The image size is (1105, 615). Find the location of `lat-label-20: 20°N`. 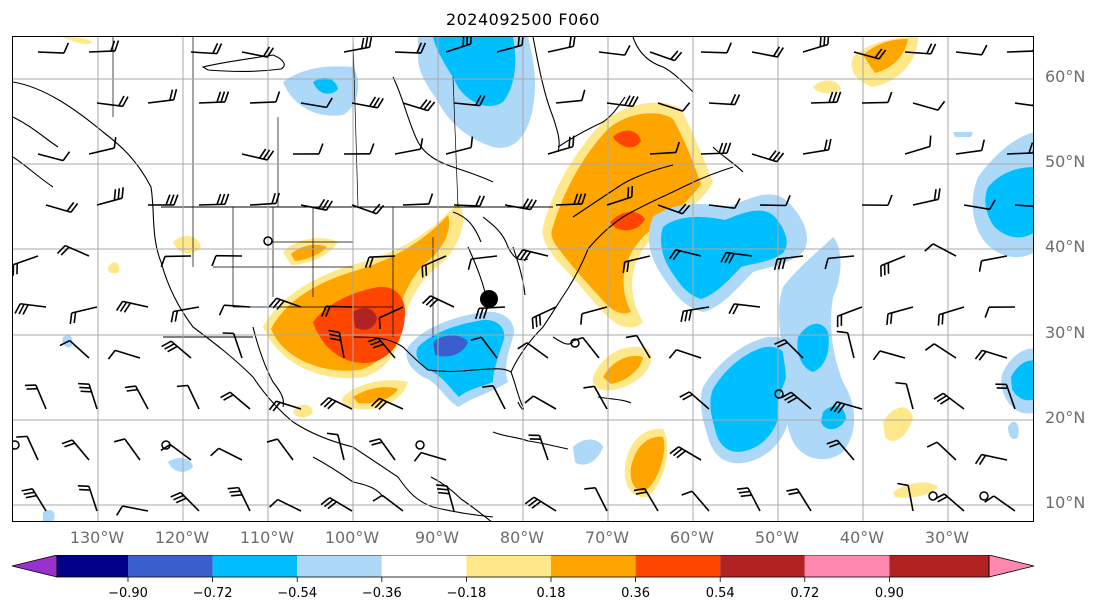

lat-label-20: 20°N is located at coordinates (1065, 417).